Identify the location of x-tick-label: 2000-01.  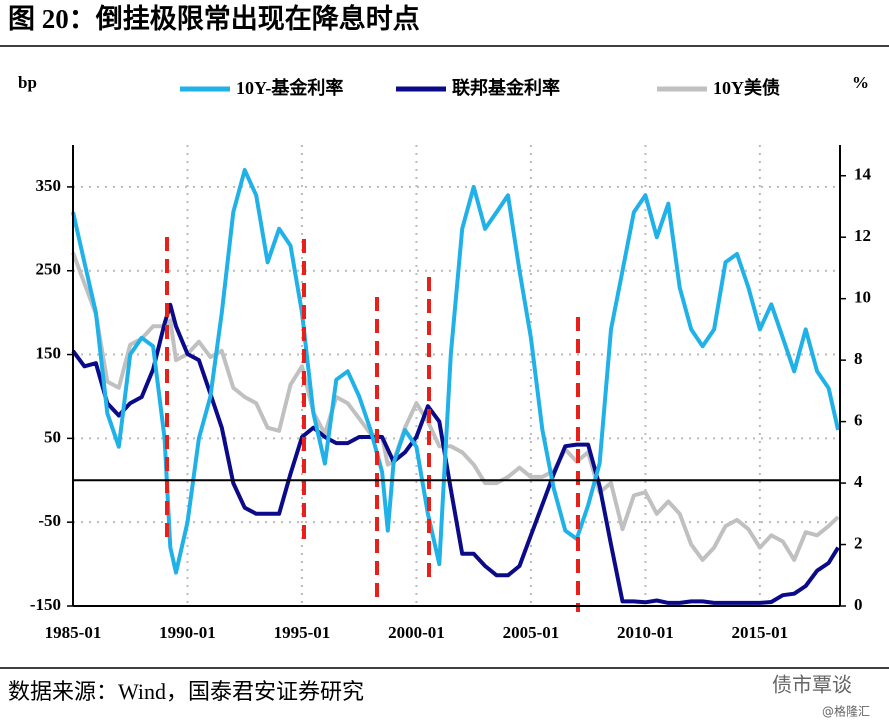
(416, 632).